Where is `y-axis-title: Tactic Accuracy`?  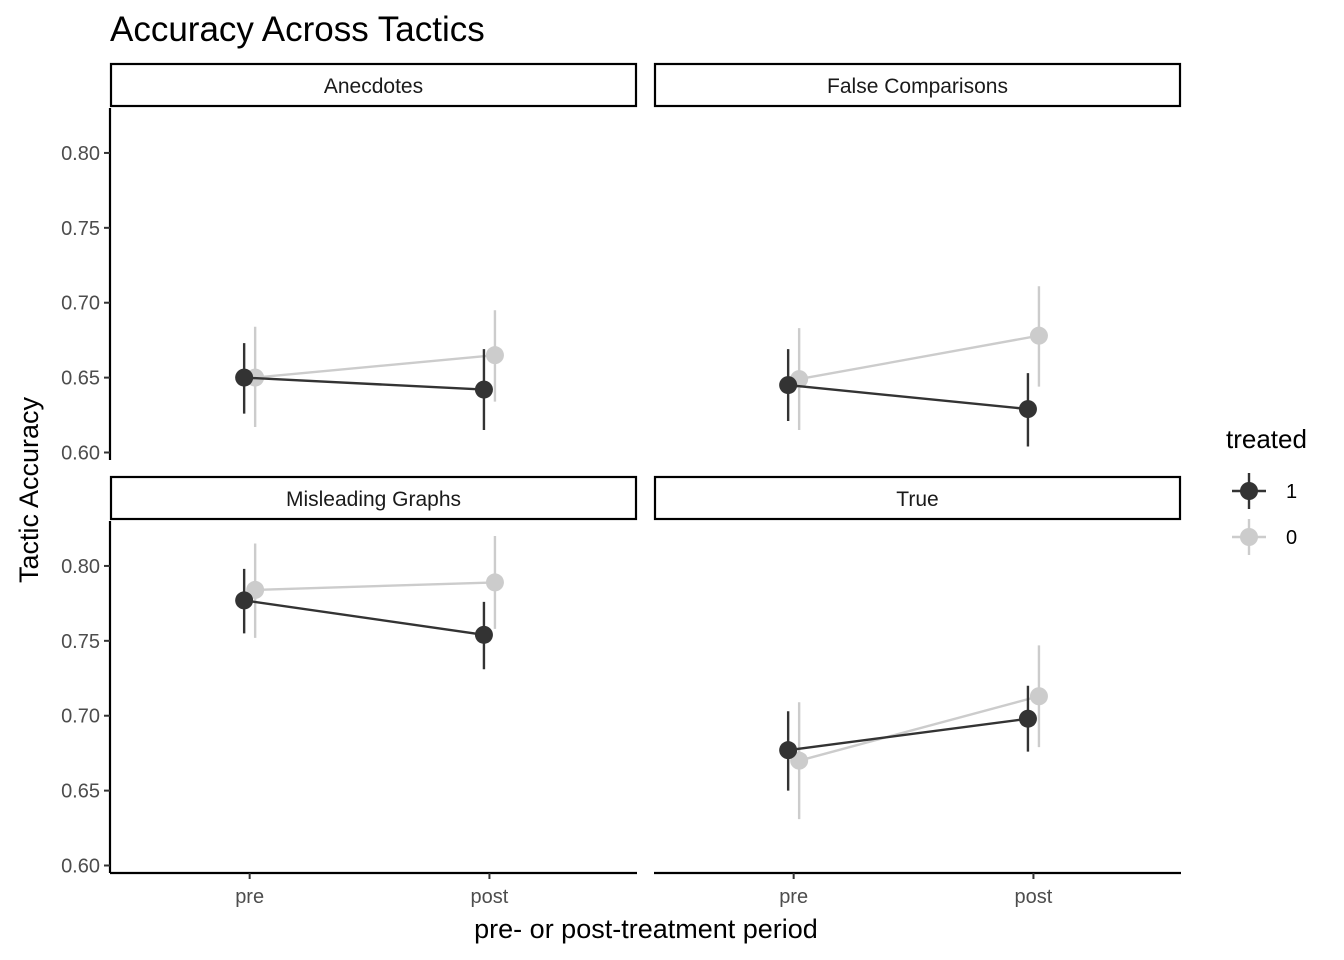 y-axis-title: Tactic Accuracy is located at coordinates (29, 489).